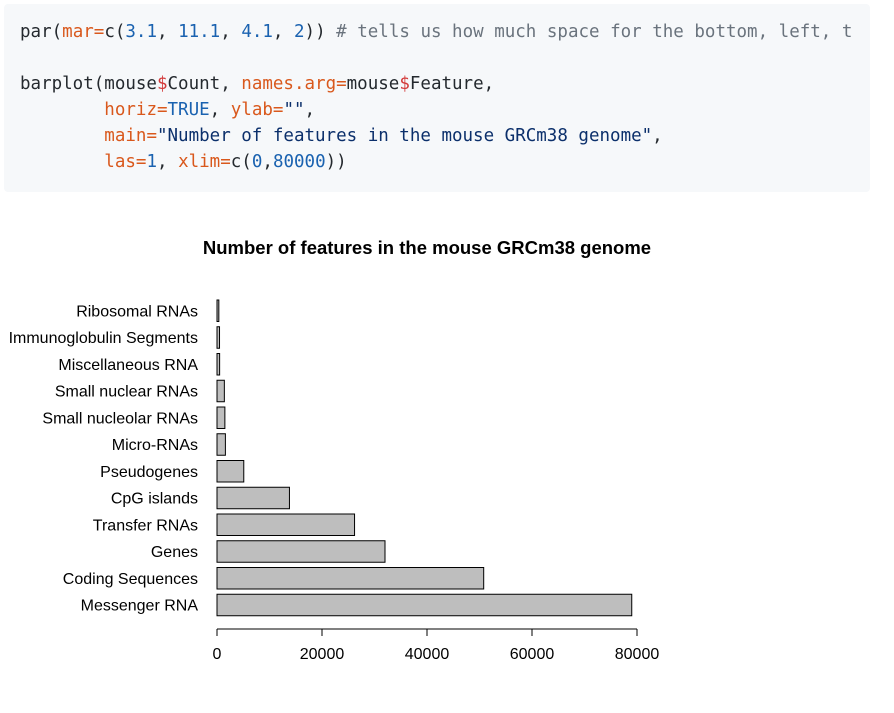 The height and width of the screenshot is (713, 894). Describe the element at coordinates (140, 606) in the screenshot. I see `category-label: Messenger RNA` at that location.